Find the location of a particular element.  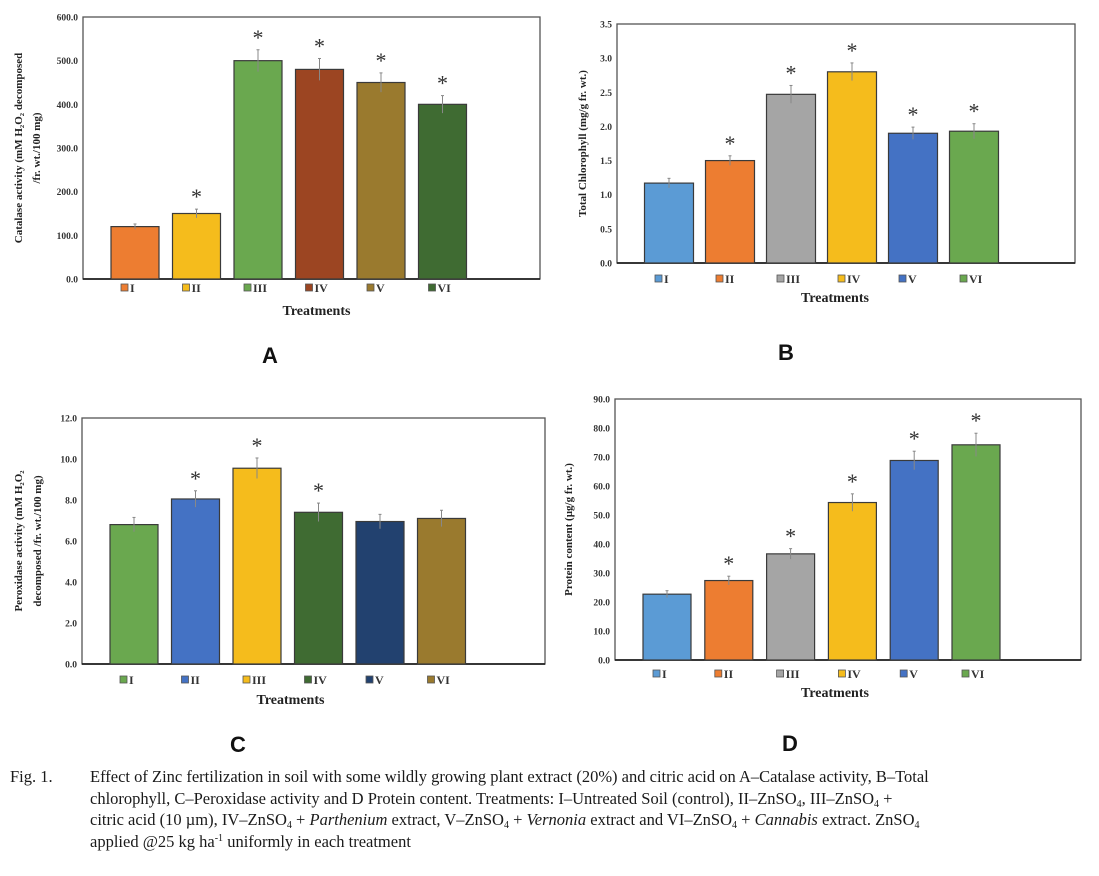

y-tick-label: 500.0 is located at coordinates (68, 62).